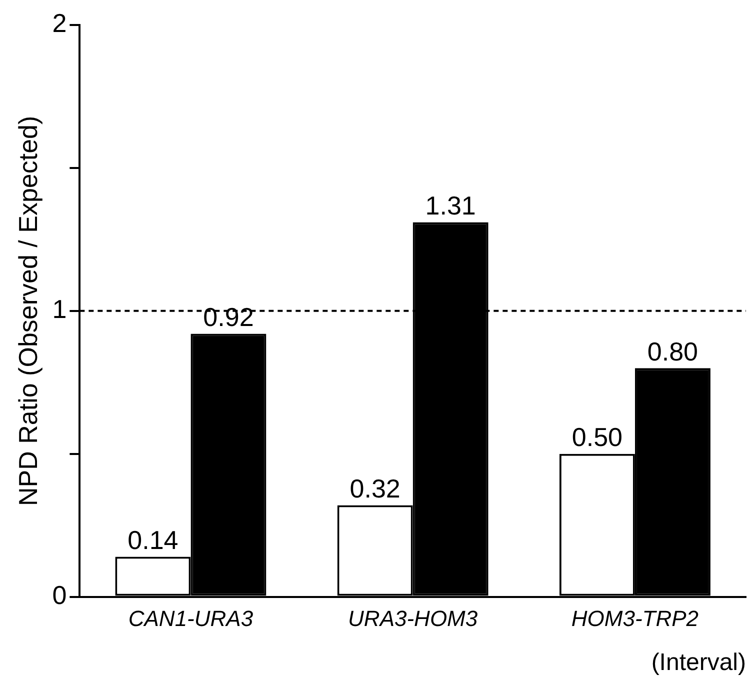 The width and height of the screenshot is (750, 686). I want to click on x-tick-label: HOM3-TRP2, so click(635, 619).